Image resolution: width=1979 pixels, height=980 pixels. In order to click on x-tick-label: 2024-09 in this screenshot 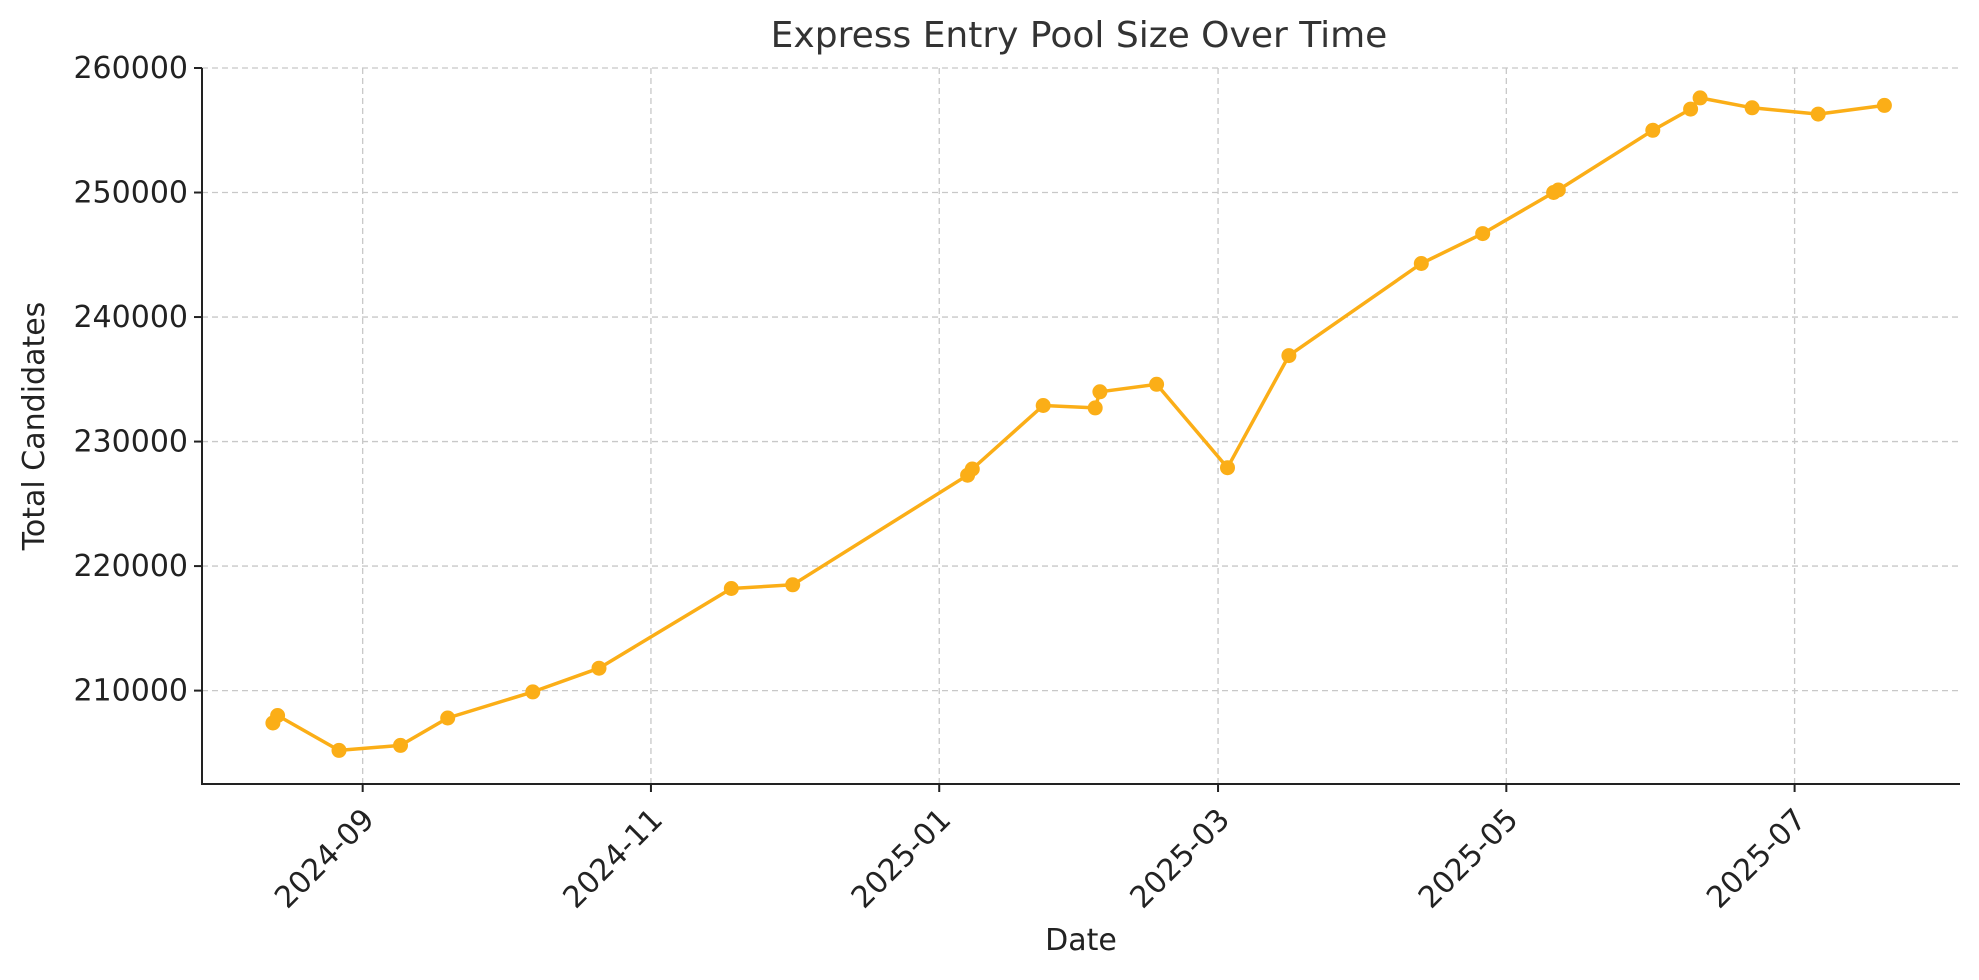, I will do `click(324, 858)`.